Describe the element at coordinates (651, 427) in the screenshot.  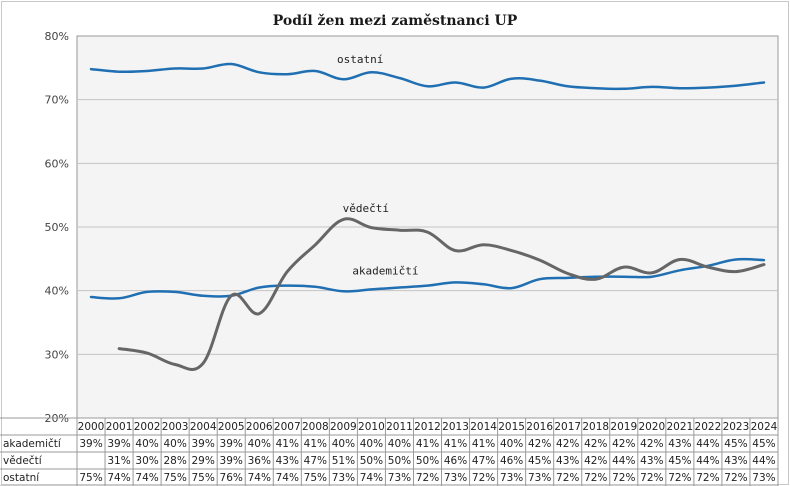
I see `x-tick-label: 2020` at that location.